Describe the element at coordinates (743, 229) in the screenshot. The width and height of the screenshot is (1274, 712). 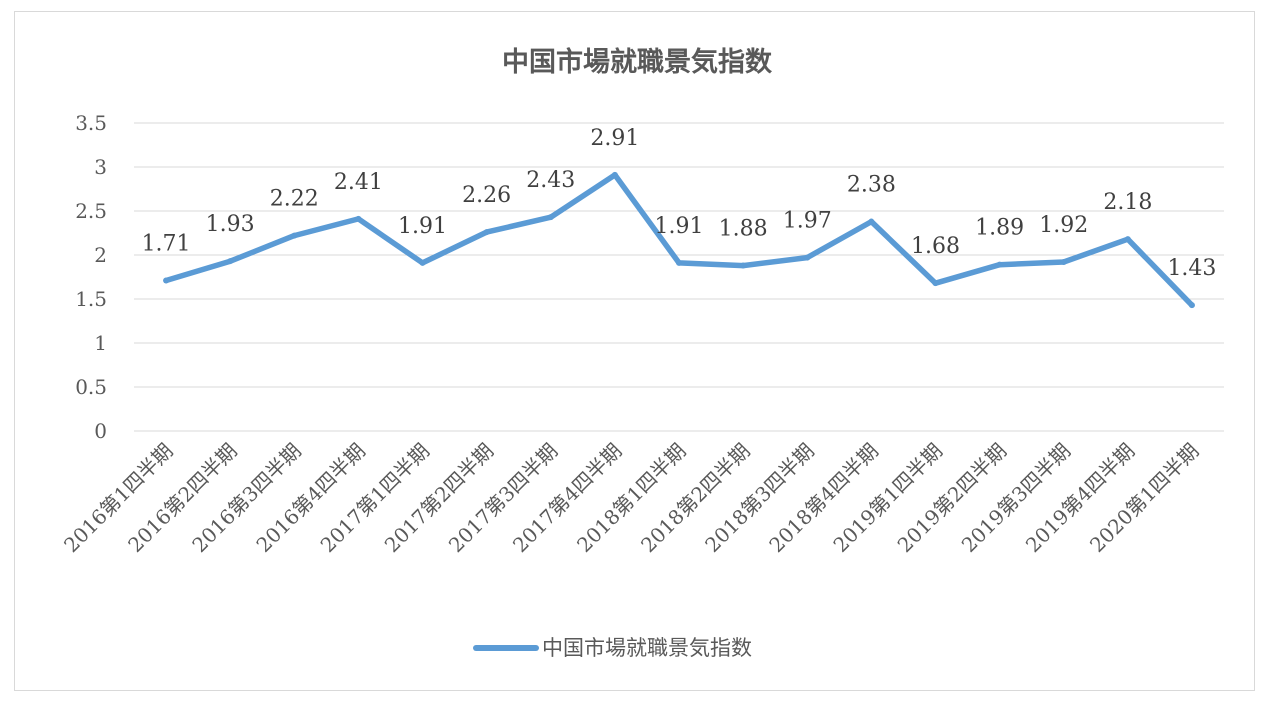
I see `data-label: 1.88` at that location.